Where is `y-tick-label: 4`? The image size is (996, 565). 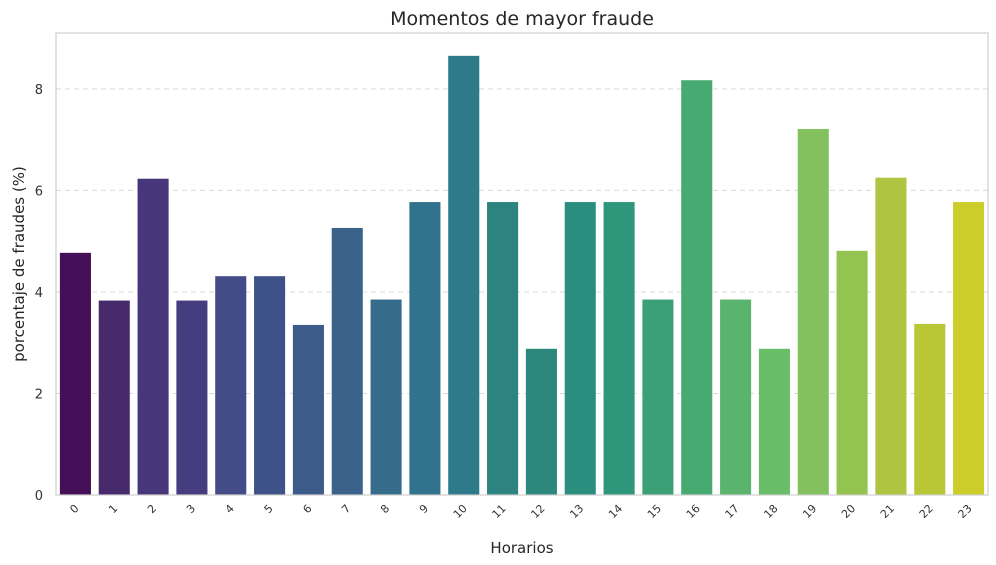
y-tick-label: 4 is located at coordinates (39, 293).